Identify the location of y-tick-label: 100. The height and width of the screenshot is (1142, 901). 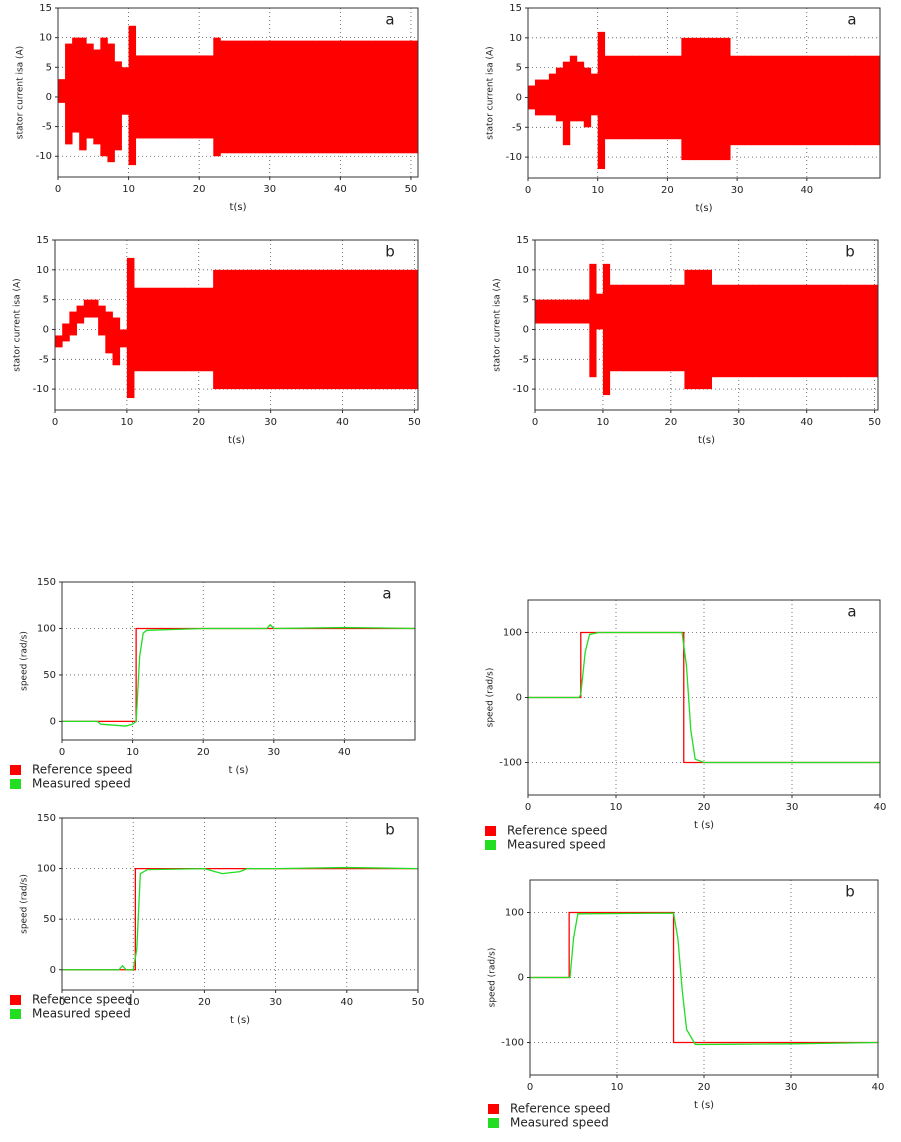
(46, 628).